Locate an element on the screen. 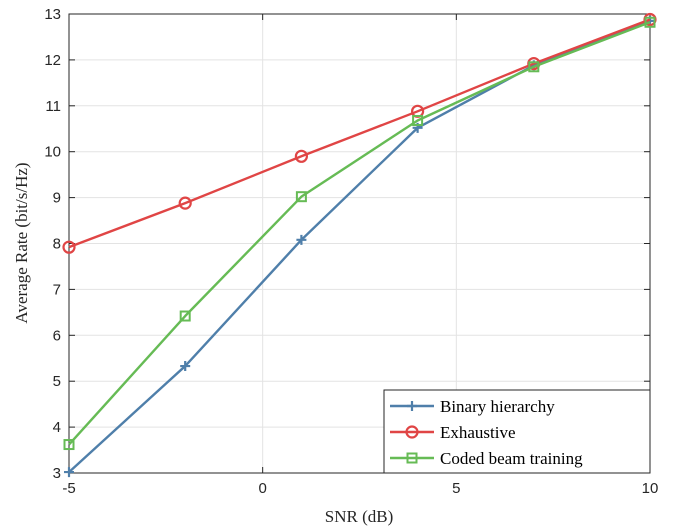 This screenshot has width=681, height=527. x-tick-label: -5 is located at coordinates (68, 488).